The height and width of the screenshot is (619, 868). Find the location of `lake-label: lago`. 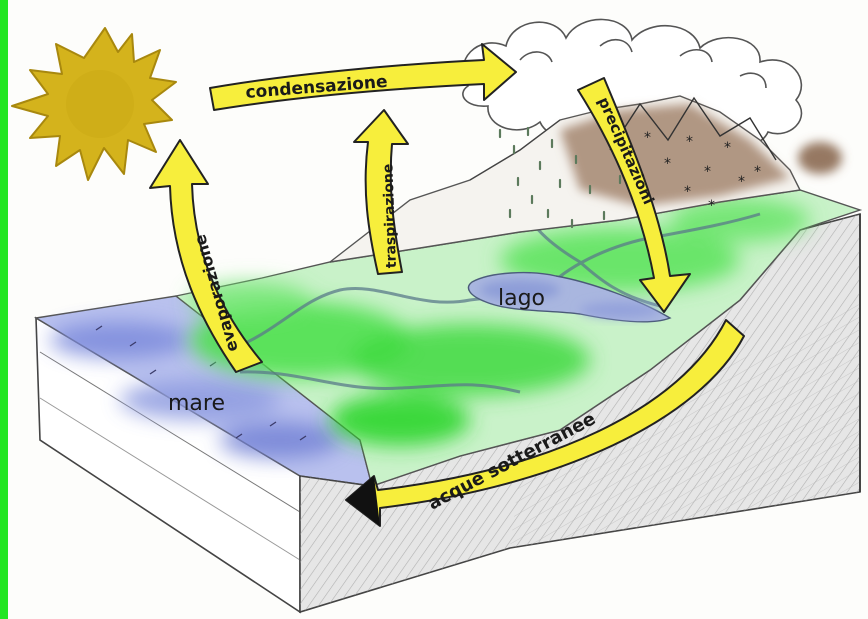

lake-label: lago is located at coordinates (521, 298).